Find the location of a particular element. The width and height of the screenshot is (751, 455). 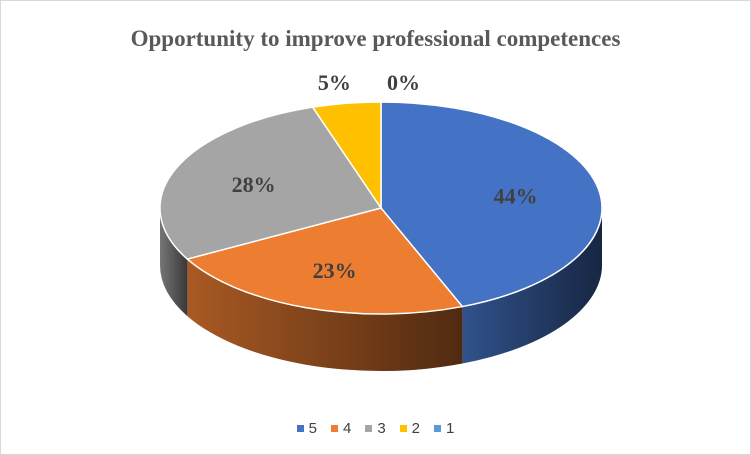

data-label-1: 0% is located at coordinates (403, 82).